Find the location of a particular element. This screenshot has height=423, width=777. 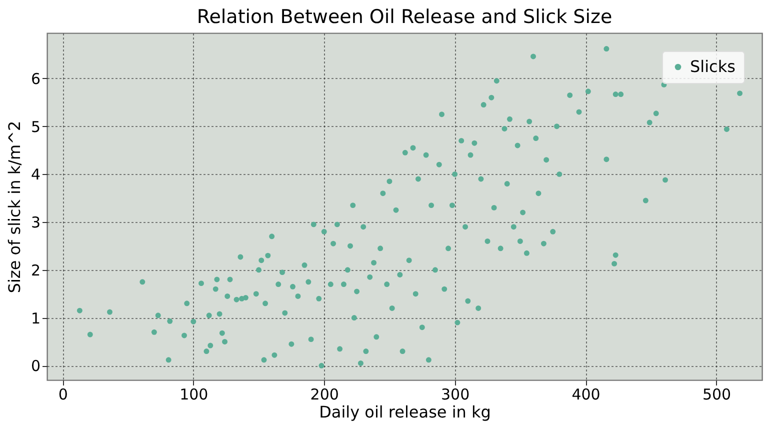

x-tick-label: 100 is located at coordinates (194, 395).